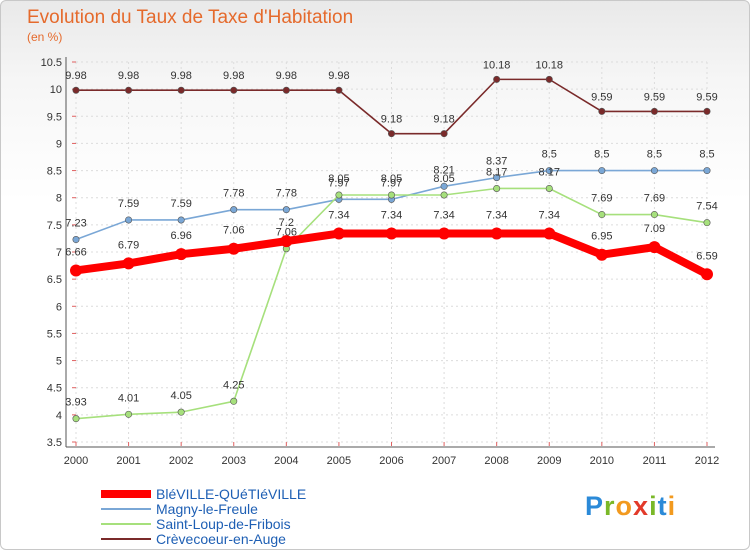  What do you see at coordinates (59, 144) in the screenshot?
I see `y-tick-label: 9` at bounding box center [59, 144].